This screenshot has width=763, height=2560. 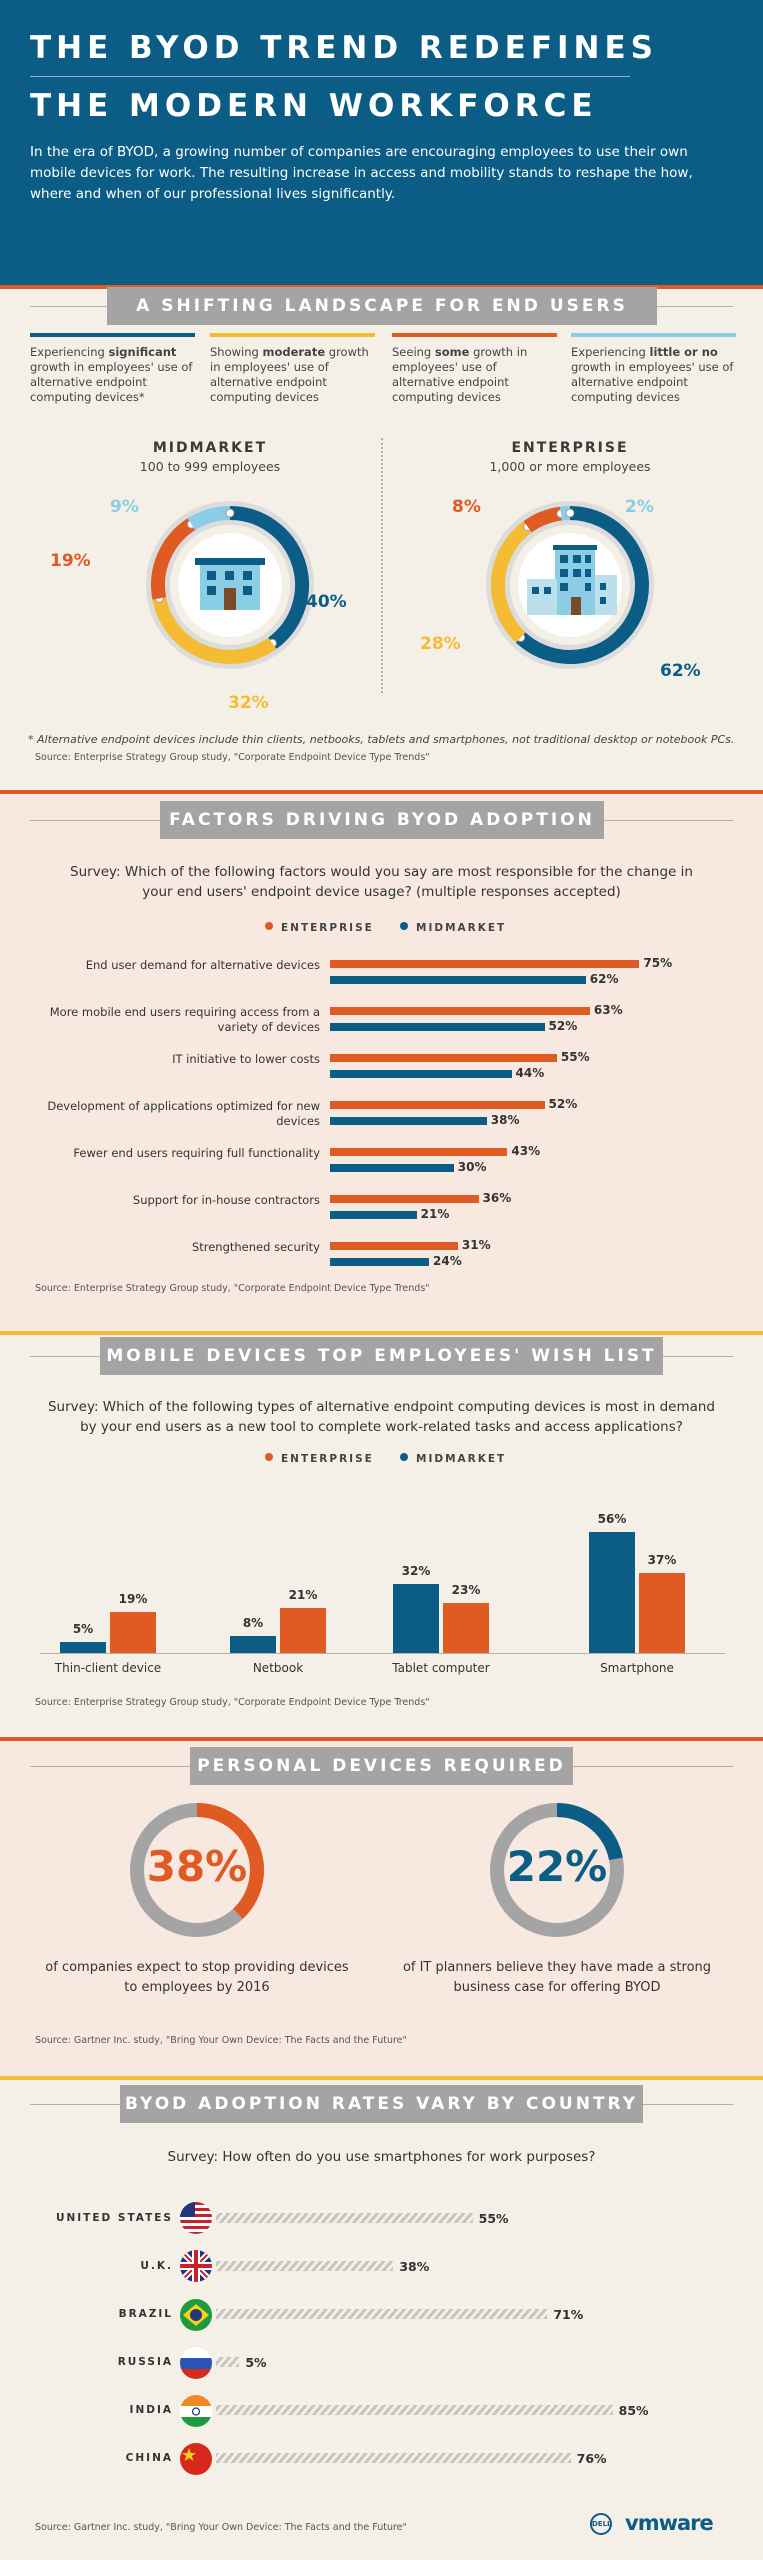 I want to click on data-label: 63%, so click(x=608, y=1010).